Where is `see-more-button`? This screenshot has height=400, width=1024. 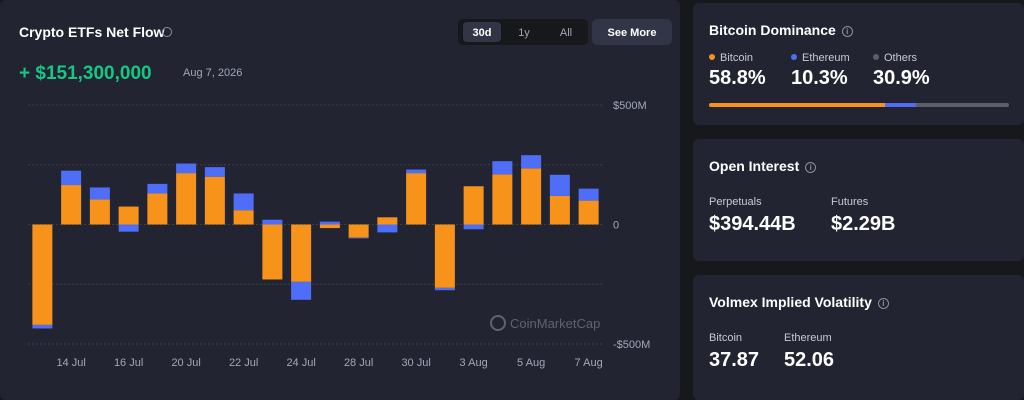 see-more-button is located at coordinates (632, 32).